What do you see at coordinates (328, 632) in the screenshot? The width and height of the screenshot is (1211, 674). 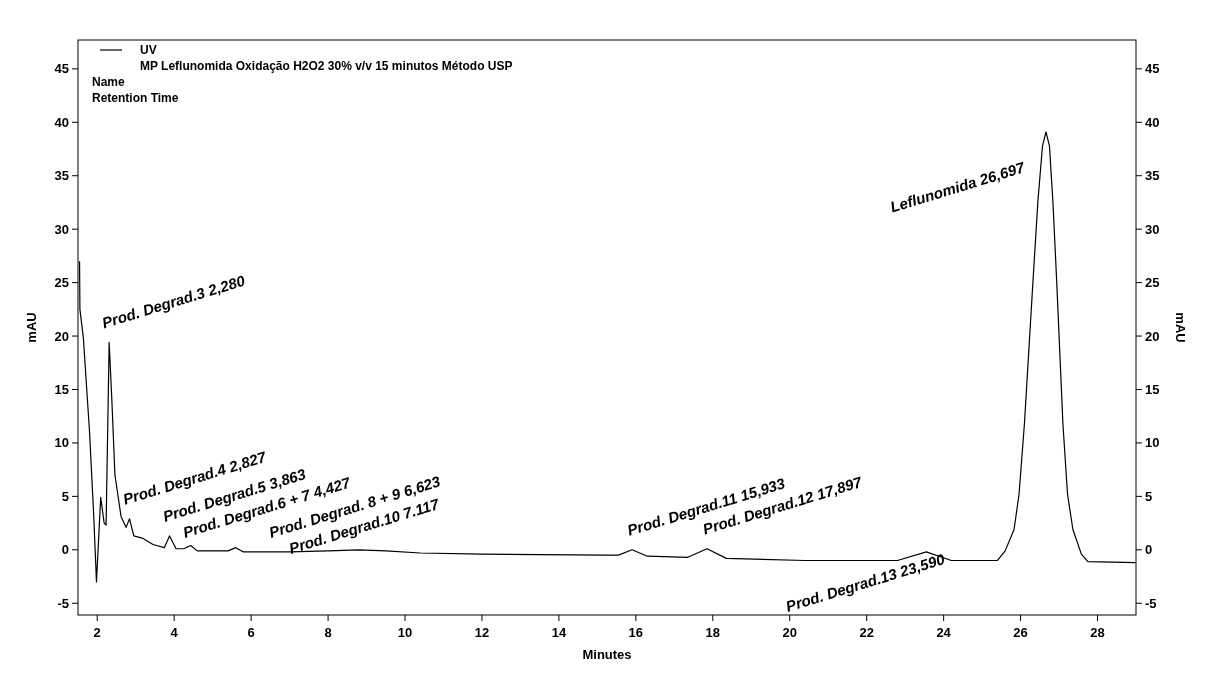 I see `x-tick-label: 8` at bounding box center [328, 632].